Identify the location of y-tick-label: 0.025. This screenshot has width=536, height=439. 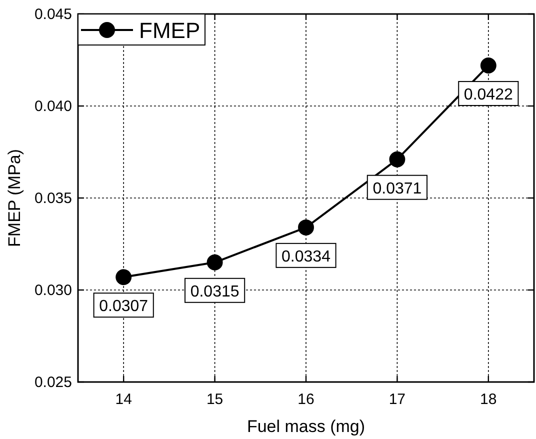
(53, 382).